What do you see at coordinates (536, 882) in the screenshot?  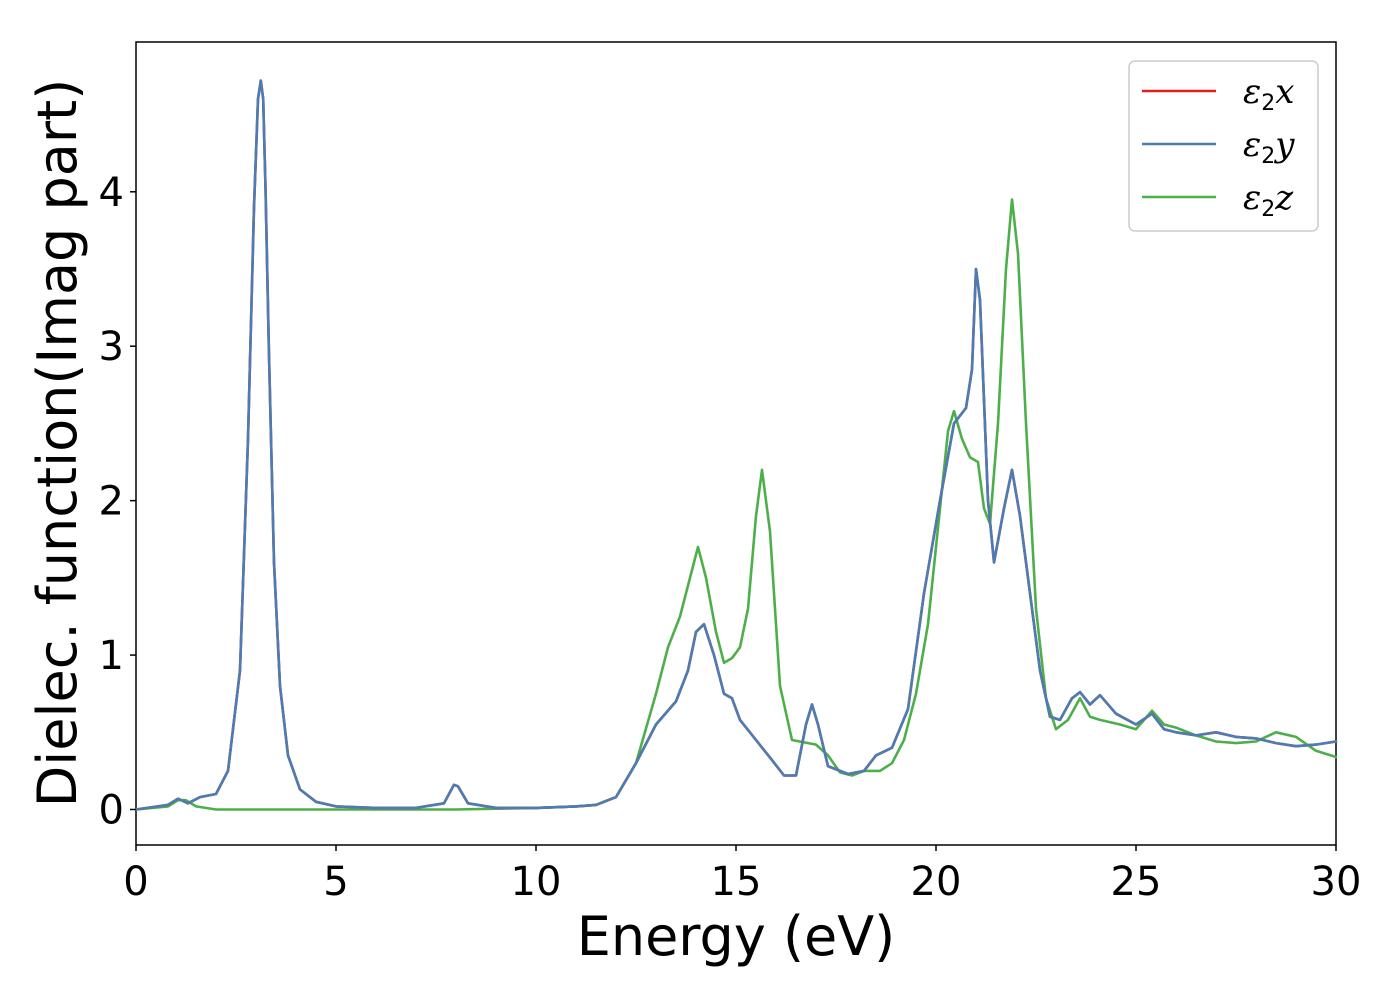 I see `x-tick-label: 10` at bounding box center [536, 882].